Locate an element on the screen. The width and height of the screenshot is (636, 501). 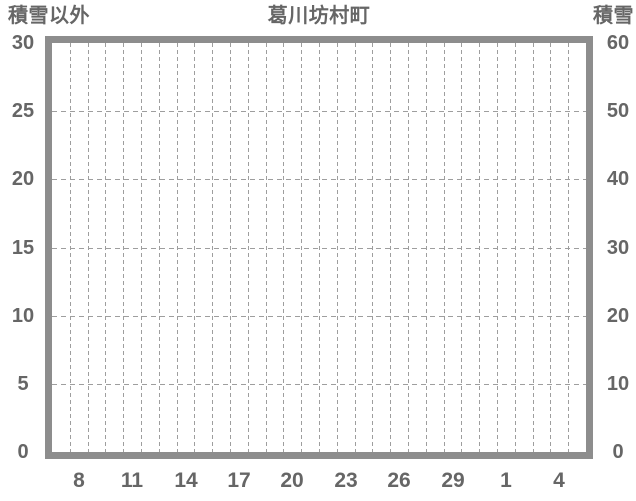
axis-tick-label: 8 is located at coordinates (79, 480).